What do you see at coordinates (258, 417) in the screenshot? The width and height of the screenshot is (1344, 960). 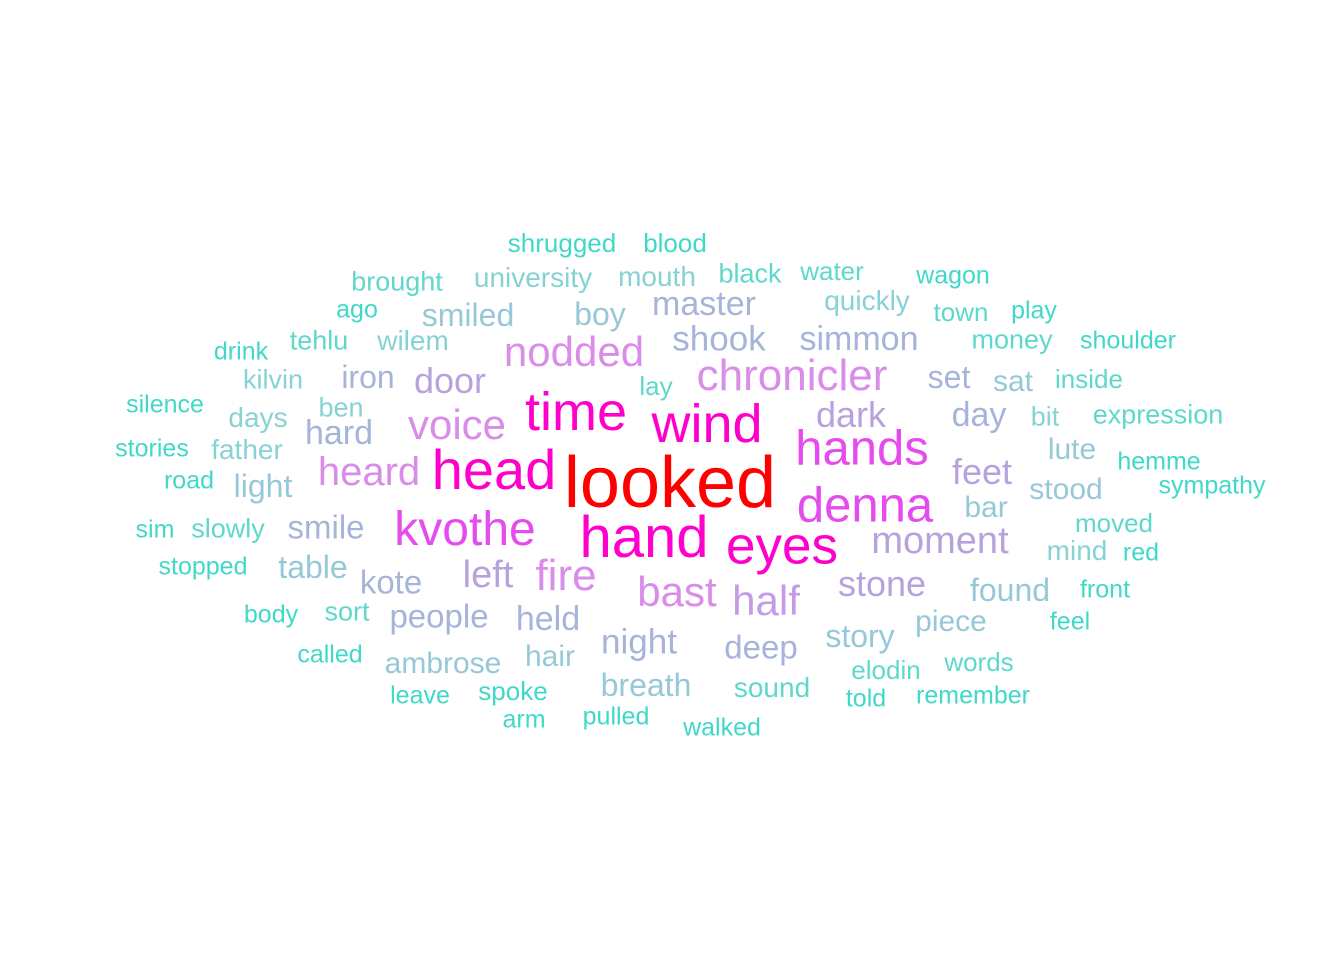 I see `word-days: days` at bounding box center [258, 417].